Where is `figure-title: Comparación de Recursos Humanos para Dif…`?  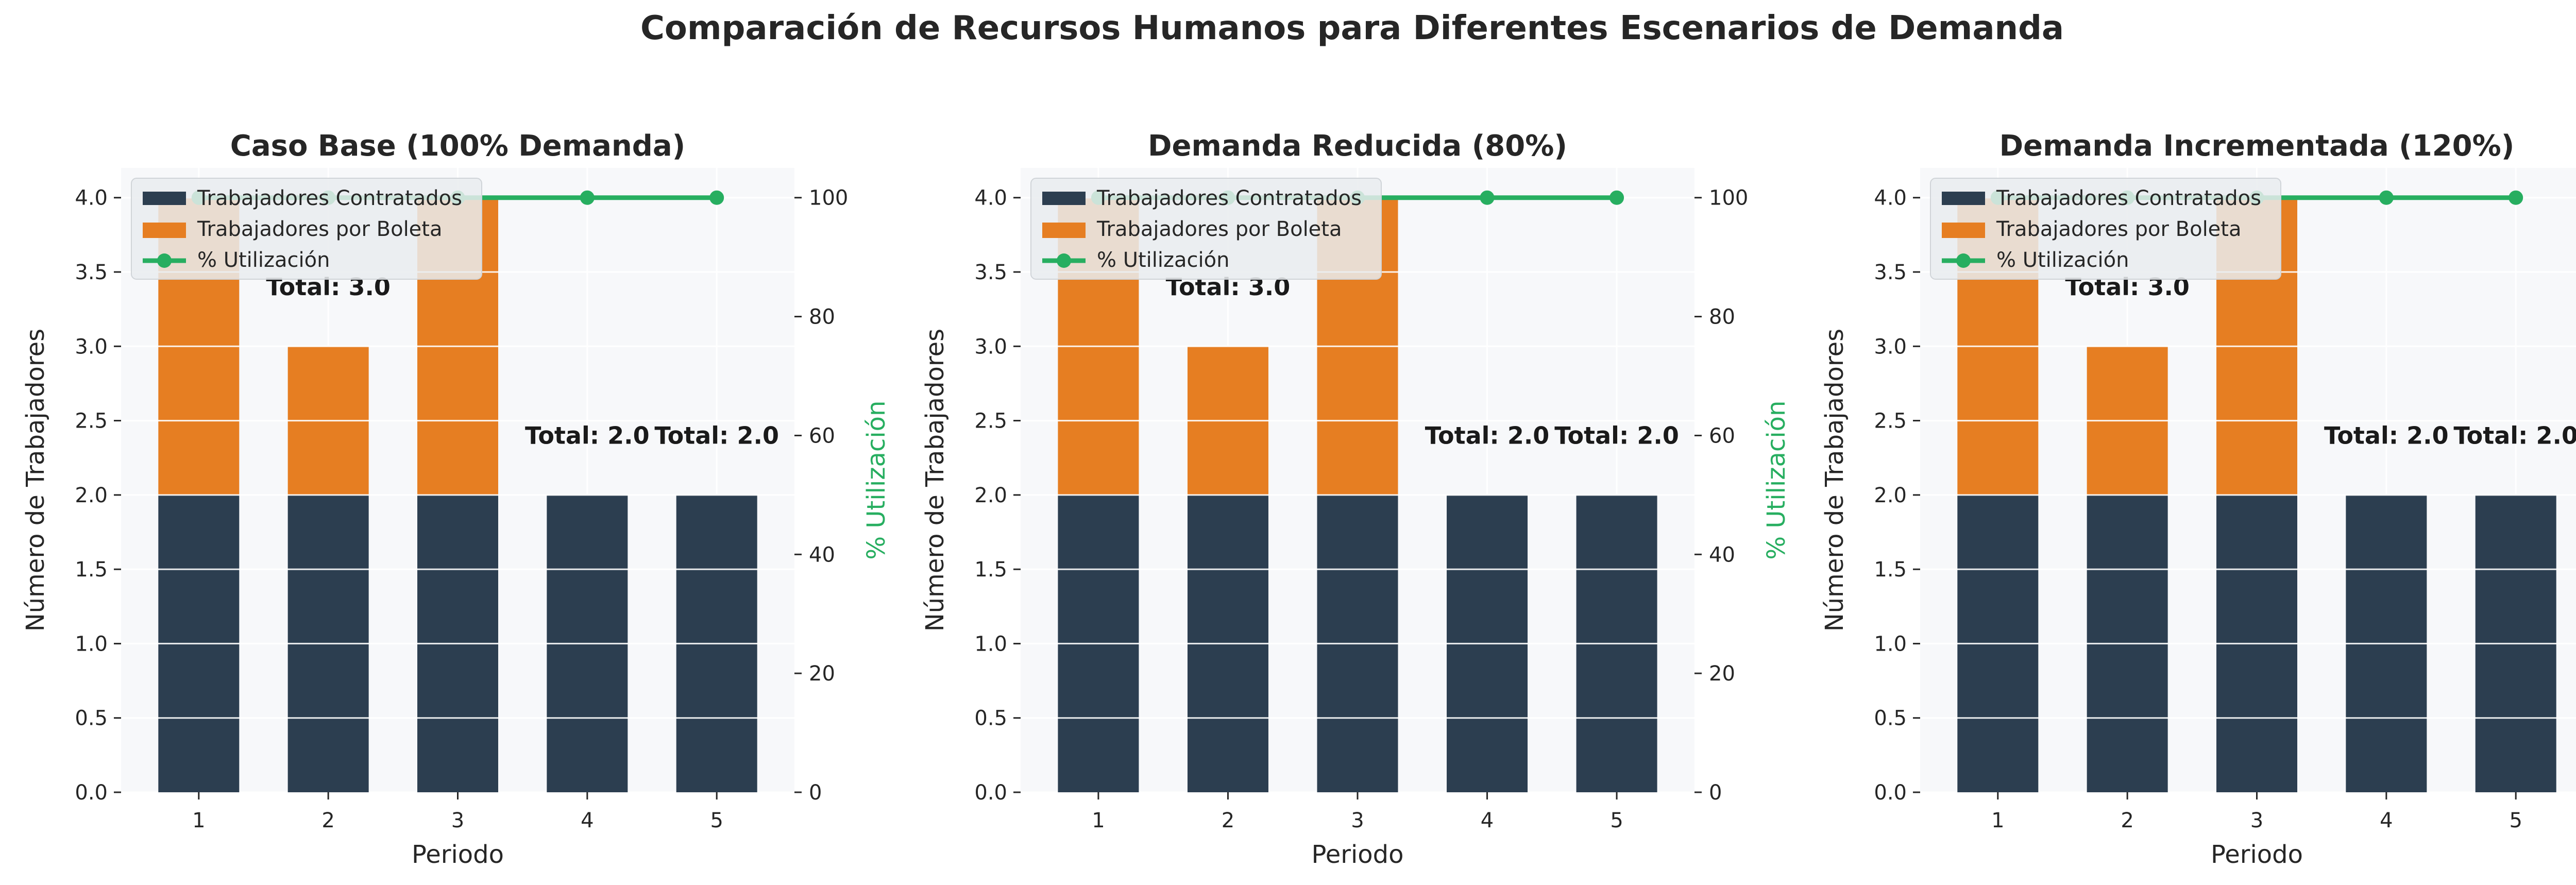 figure-title: Comparación de Recursos Humanos para Dif… is located at coordinates (1352, 28).